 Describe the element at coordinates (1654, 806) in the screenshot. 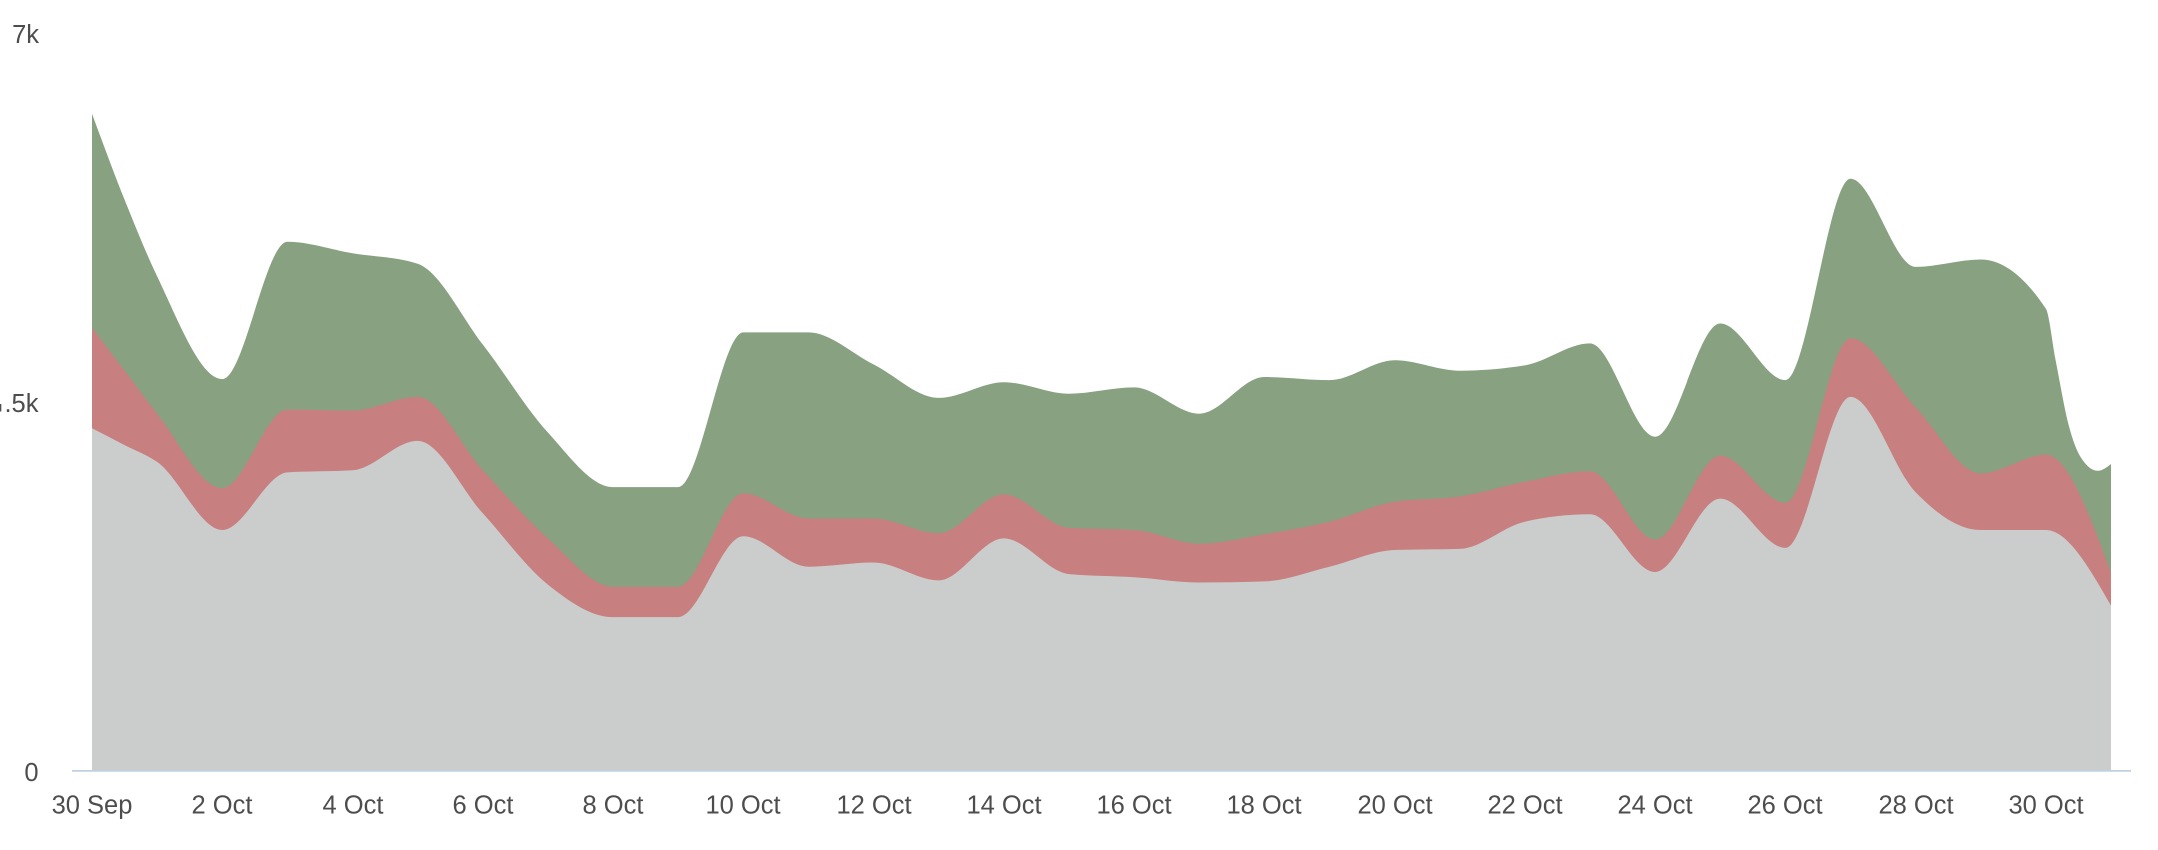

I see `svg-text: 24 Oct` at that location.